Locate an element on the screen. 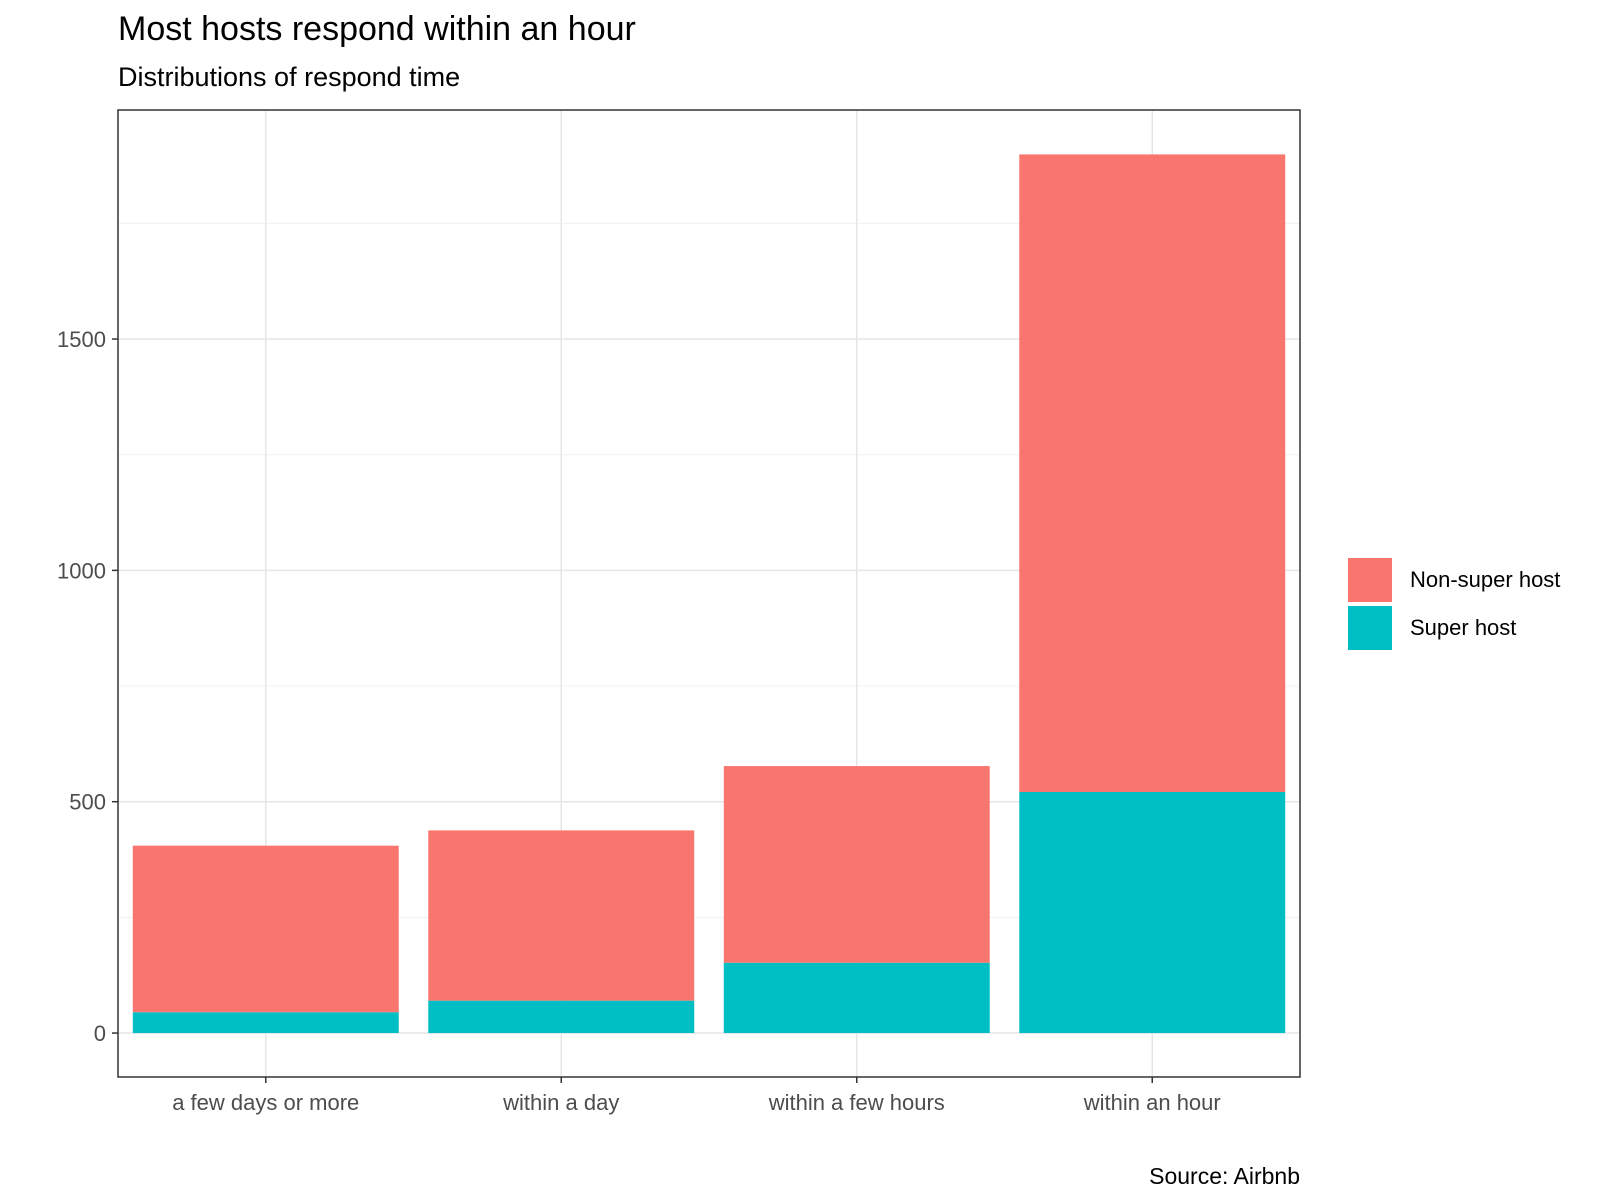  x-tick-label: a few days or more is located at coordinates (265, 1102).